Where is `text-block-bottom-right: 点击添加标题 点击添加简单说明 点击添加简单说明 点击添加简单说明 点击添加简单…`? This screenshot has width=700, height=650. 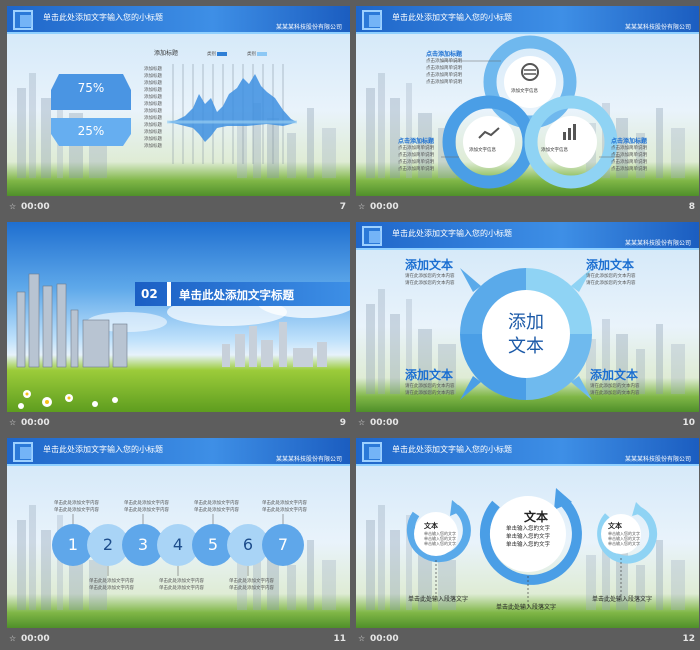 text-block-bottom-right: 点击添加标题 点击添加简单说明 点击添加简单说明 点击添加简单说明 点击添加简单… is located at coordinates (629, 155).